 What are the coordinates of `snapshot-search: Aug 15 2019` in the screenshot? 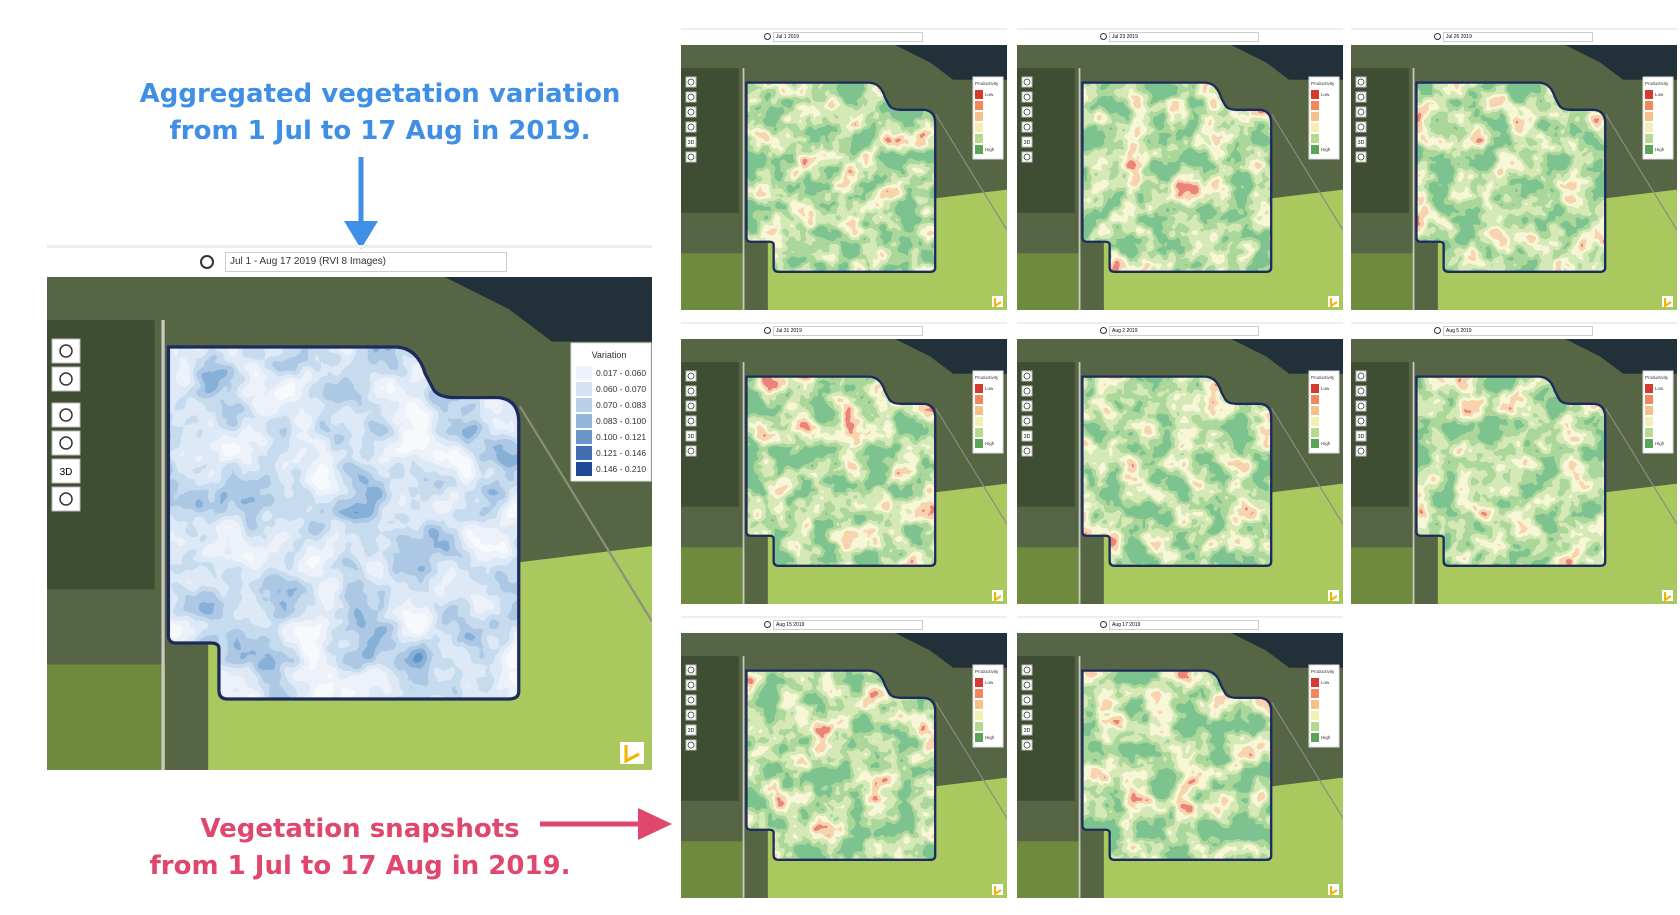 It's located at (844, 625).